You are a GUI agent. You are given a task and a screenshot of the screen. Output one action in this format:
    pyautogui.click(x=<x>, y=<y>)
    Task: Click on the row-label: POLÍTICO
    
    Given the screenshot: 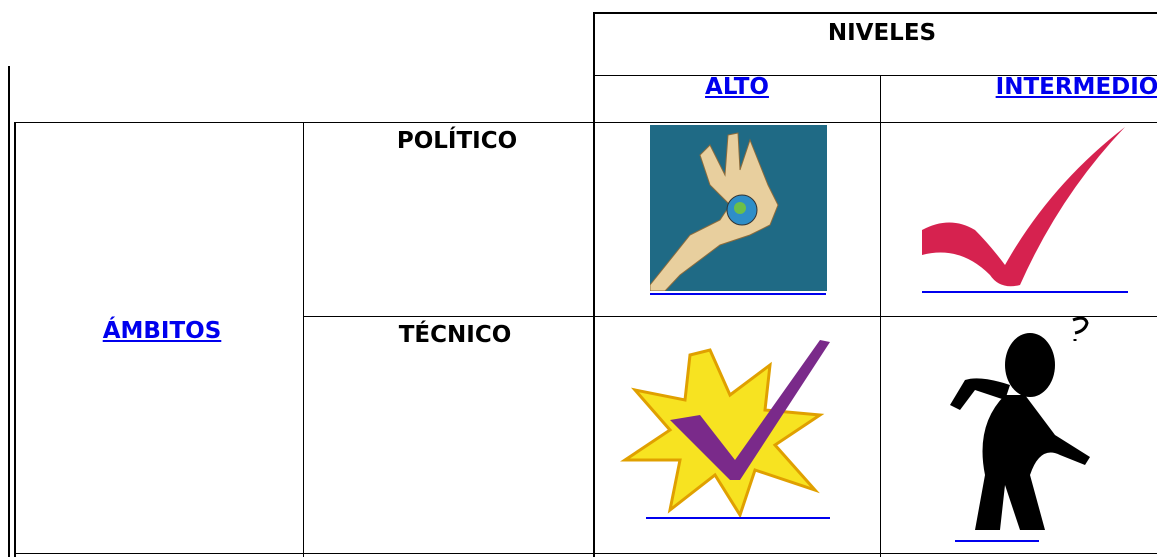 What is the action you would take?
    pyautogui.click(x=457, y=141)
    